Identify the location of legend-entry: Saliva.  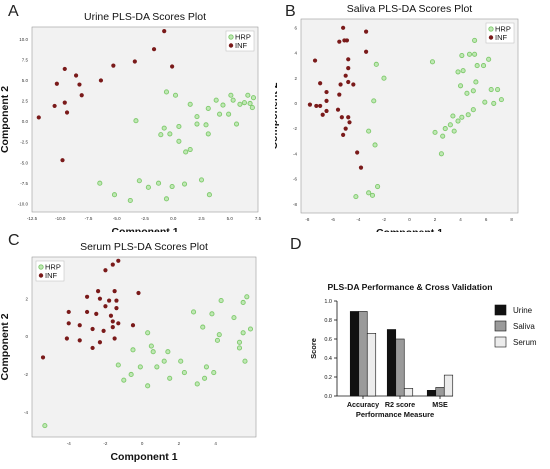
(524, 326).